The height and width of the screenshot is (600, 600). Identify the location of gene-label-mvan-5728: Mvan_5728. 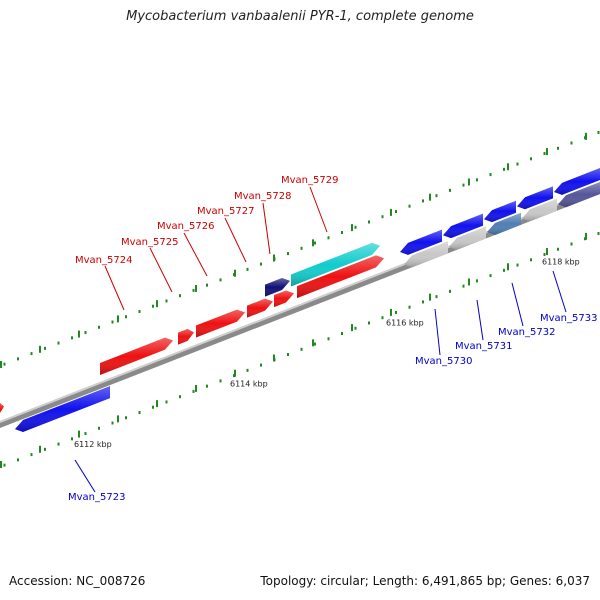
(262, 196).